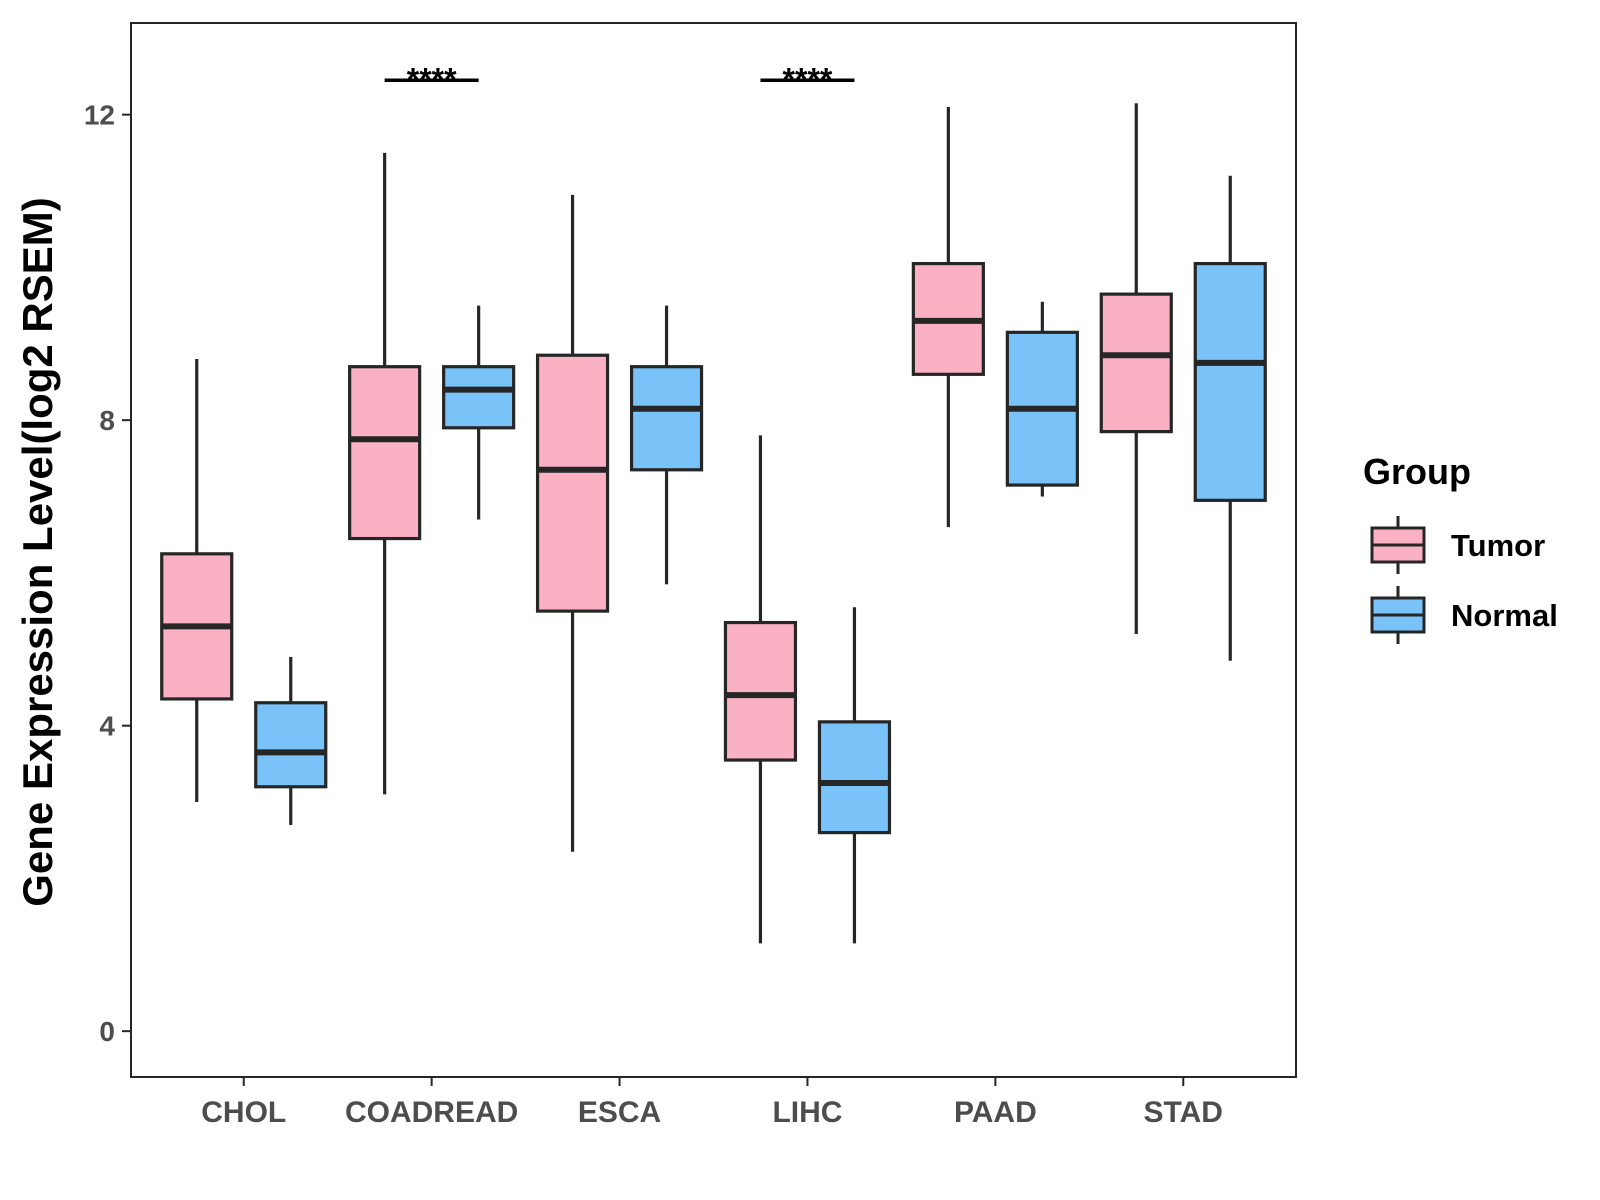 Image resolution: width=1600 pixels, height=1200 pixels. What do you see at coordinates (807, 1112) in the screenshot?
I see `x-tick-label: LIHC` at bounding box center [807, 1112].